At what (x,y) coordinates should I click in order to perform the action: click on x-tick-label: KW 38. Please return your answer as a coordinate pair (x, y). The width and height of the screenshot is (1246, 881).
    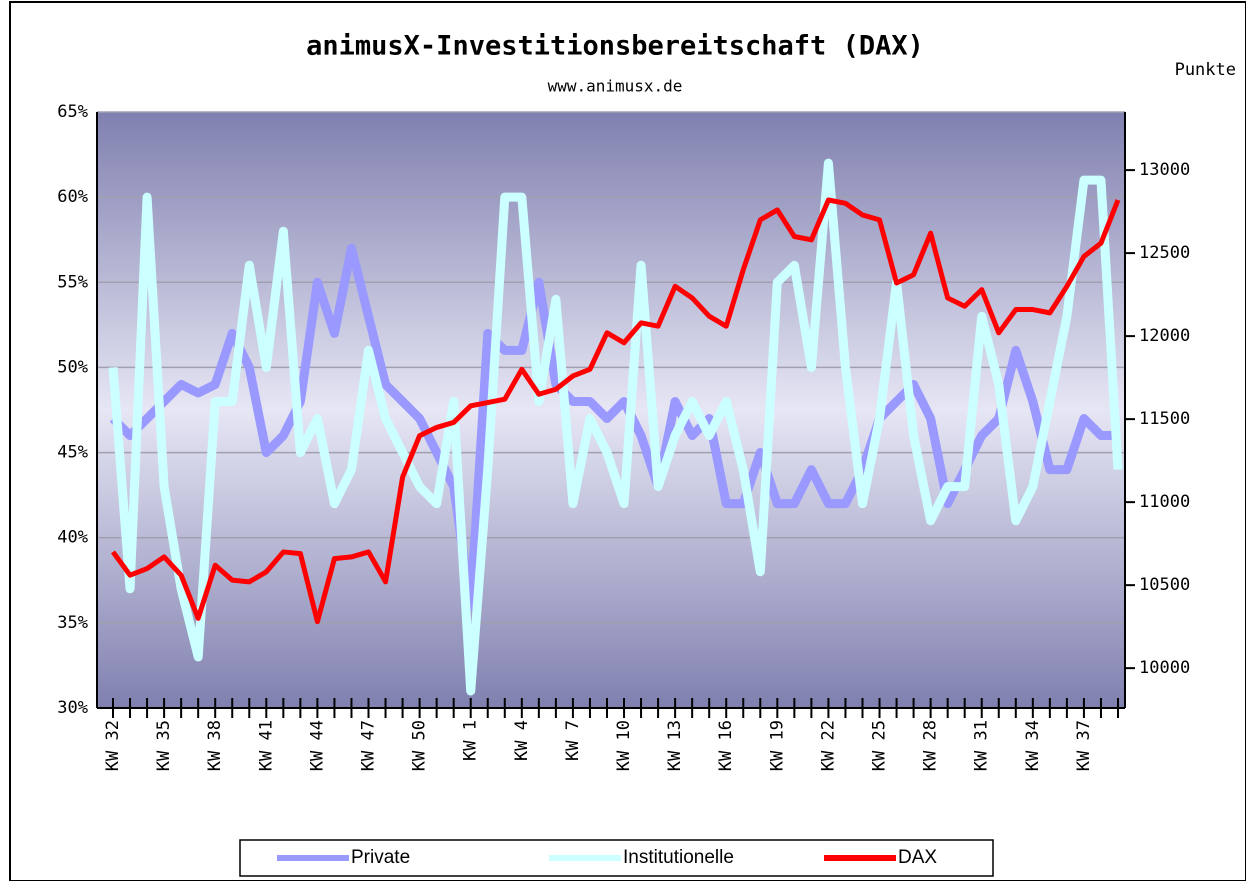
    Looking at the image, I should click on (215, 745).